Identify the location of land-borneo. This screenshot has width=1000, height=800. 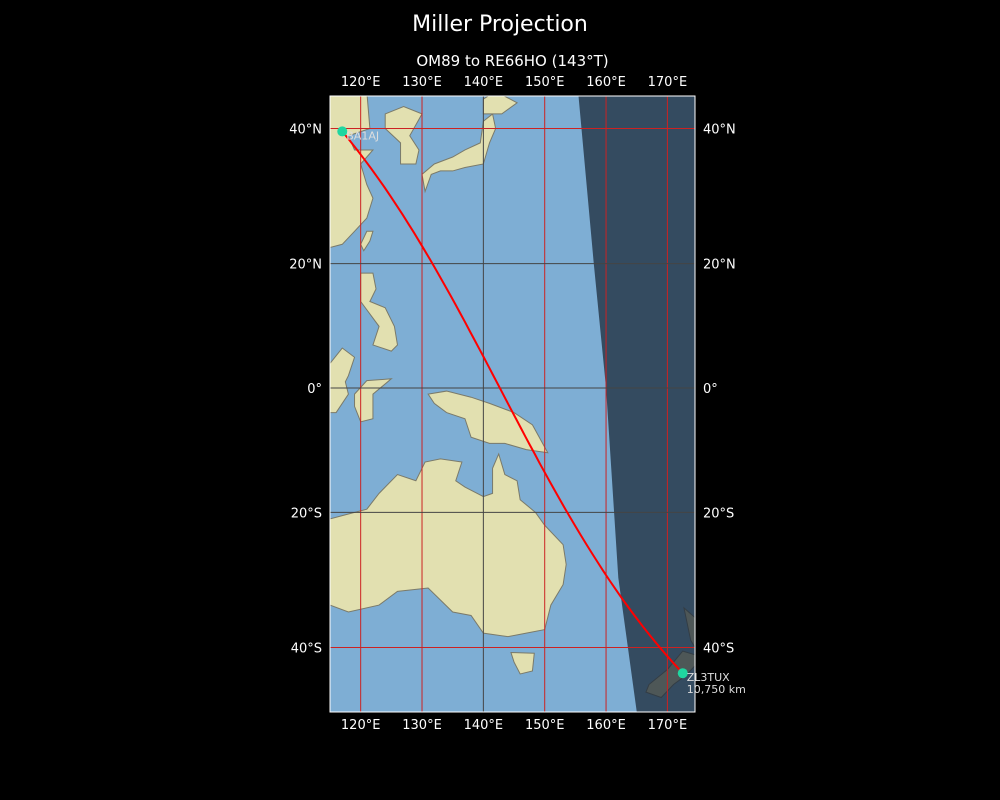
(343, 380).